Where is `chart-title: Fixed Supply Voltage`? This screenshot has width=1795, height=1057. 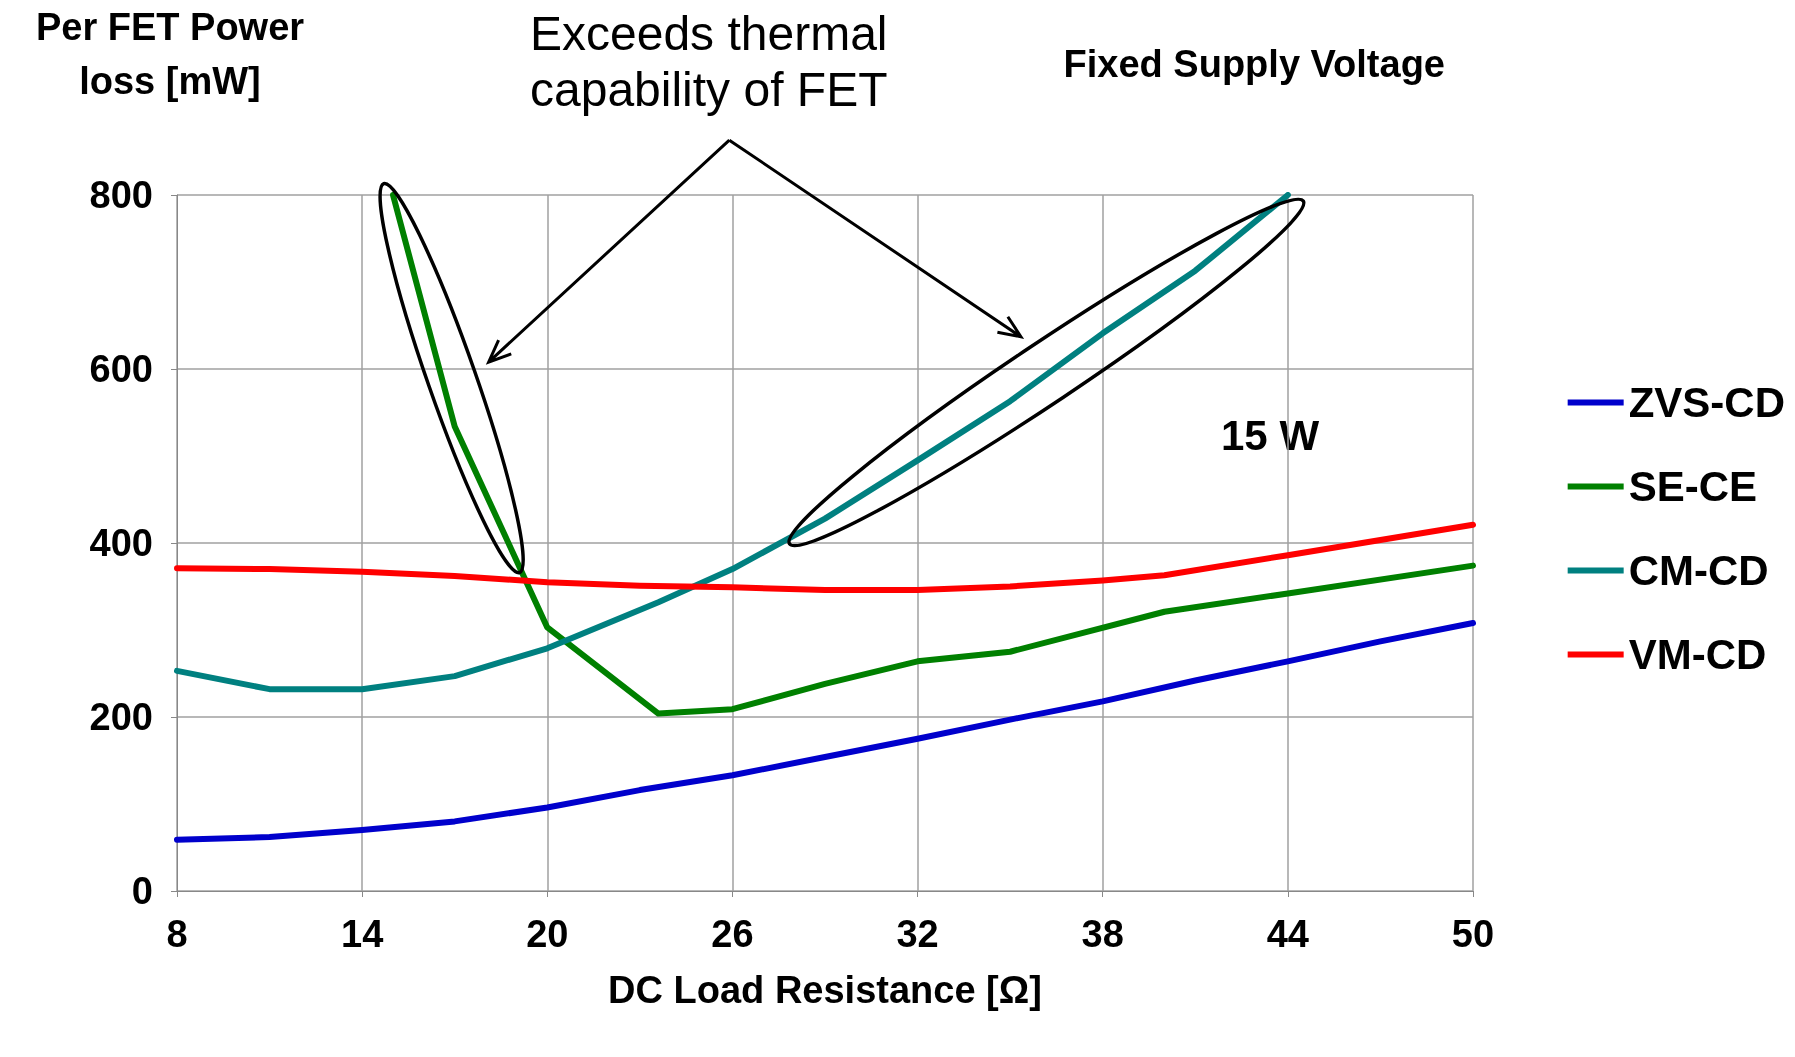 chart-title: Fixed Supply Voltage is located at coordinates (1254, 64).